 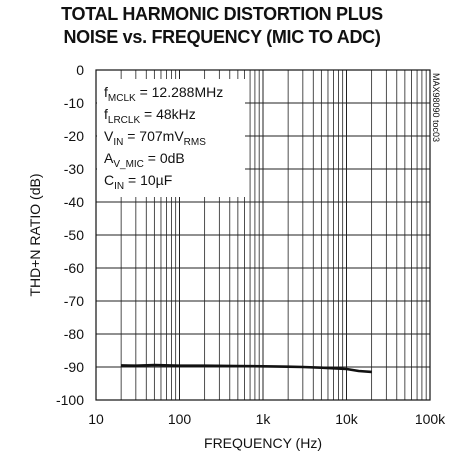 What do you see at coordinates (74, 268) in the screenshot?
I see `y-tick-label: -60` at bounding box center [74, 268].